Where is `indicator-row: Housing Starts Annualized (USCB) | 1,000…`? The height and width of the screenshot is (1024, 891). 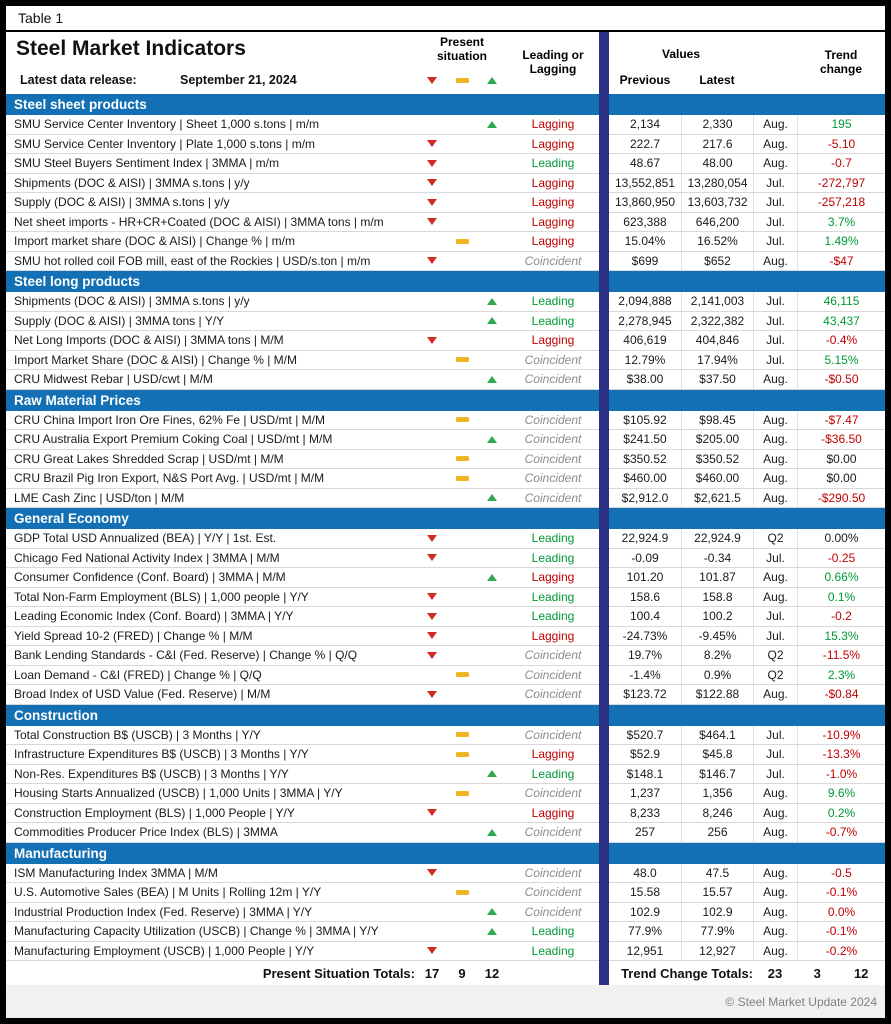
indicator-row: Housing Starts Annualized (USCB) | 1,000… is located at coordinates (445, 794).